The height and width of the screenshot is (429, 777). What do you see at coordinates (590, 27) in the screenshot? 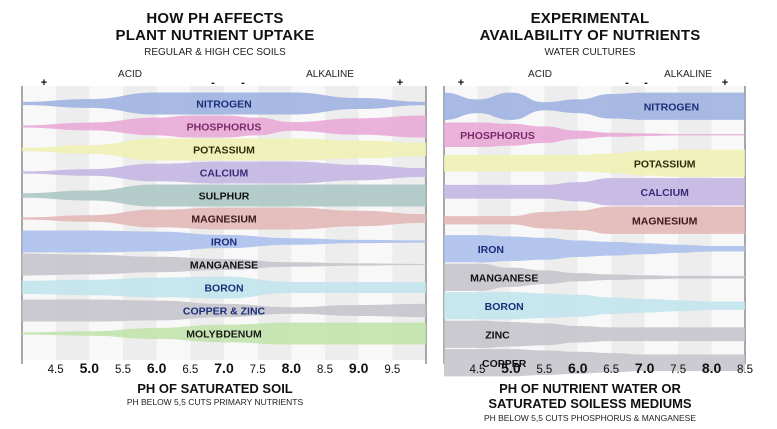
I see `chart-title: EXPERIMENTAL AVAILABILITY OF NUTRIENTS` at bounding box center [590, 27].